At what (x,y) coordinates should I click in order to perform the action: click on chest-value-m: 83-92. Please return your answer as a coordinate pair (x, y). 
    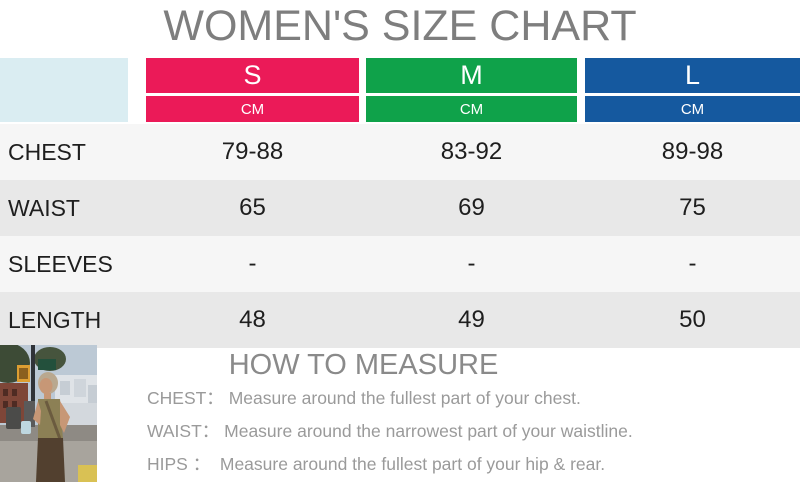
    Looking at the image, I should click on (471, 151).